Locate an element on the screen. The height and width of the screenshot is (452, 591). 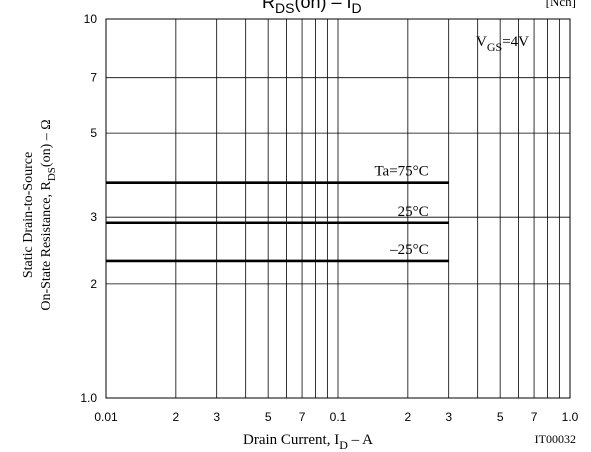
series-label: 25°C is located at coordinates (413, 212).